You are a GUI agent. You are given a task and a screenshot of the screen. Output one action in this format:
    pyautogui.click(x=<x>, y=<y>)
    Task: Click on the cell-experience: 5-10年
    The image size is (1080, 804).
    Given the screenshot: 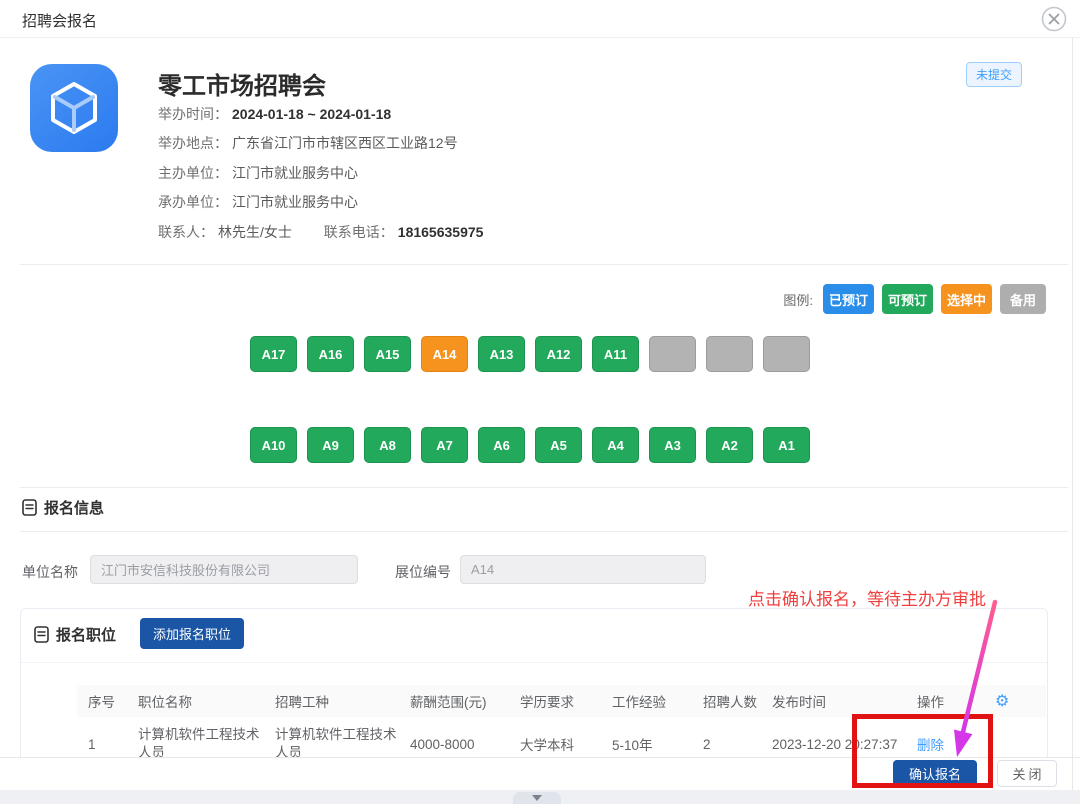 What is the action you would take?
    pyautogui.click(x=632, y=745)
    